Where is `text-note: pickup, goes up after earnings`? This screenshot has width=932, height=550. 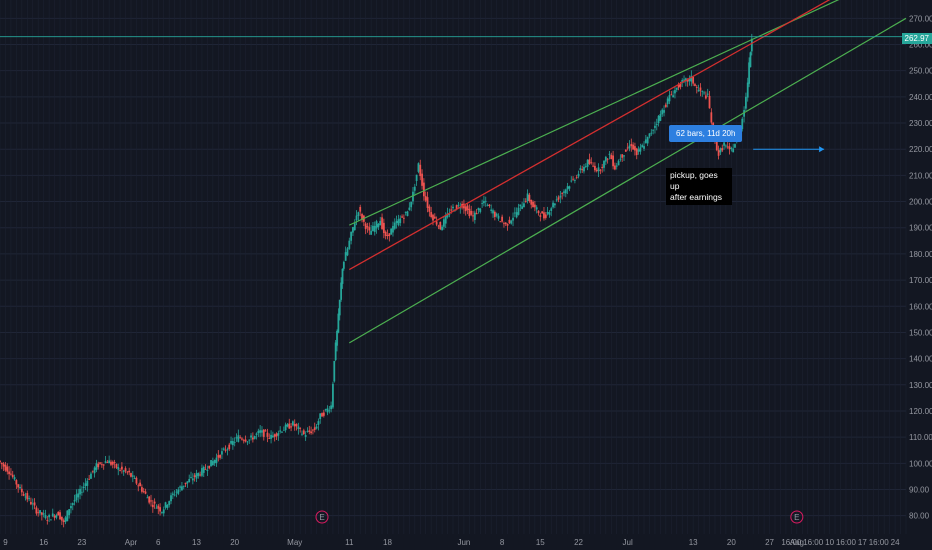 text-note: pickup, goes up after earnings is located at coordinates (699, 186).